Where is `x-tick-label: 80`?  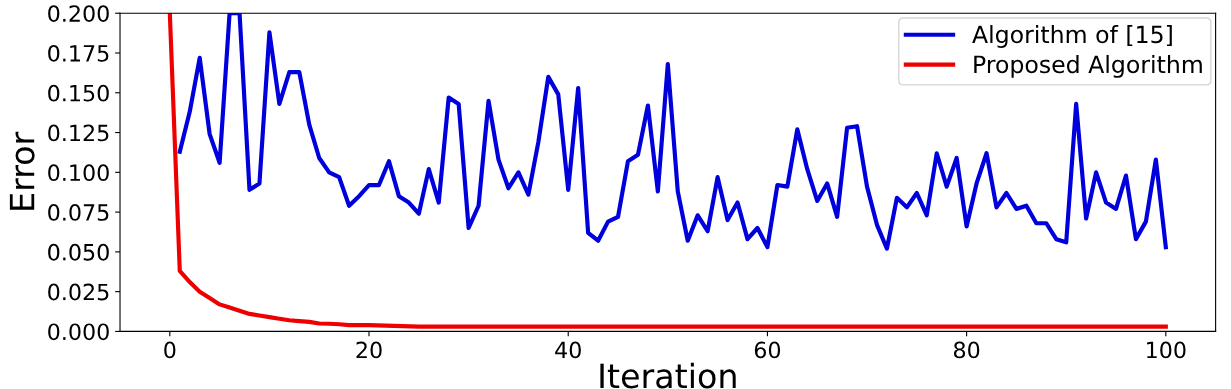 x-tick-label: 80 is located at coordinates (966, 350).